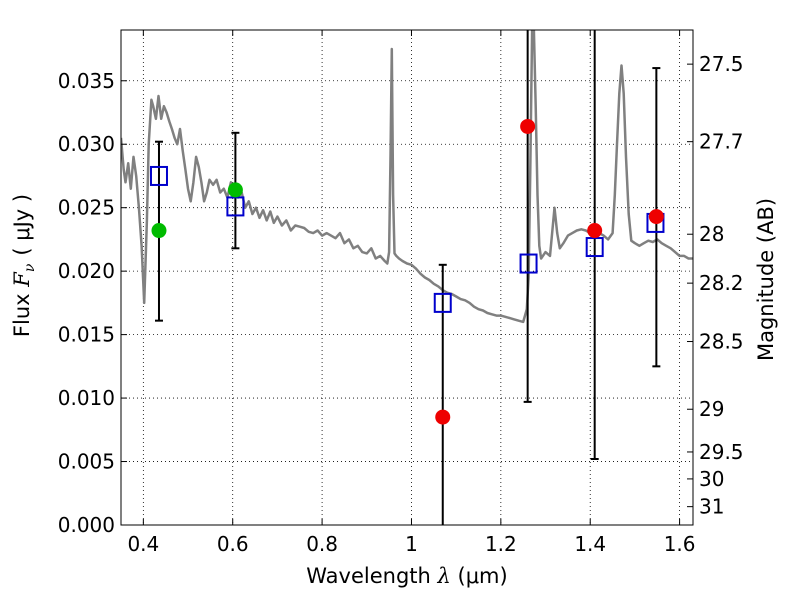  What do you see at coordinates (86, 525) in the screenshot?
I see `y-tick-label: 0.000` at bounding box center [86, 525].